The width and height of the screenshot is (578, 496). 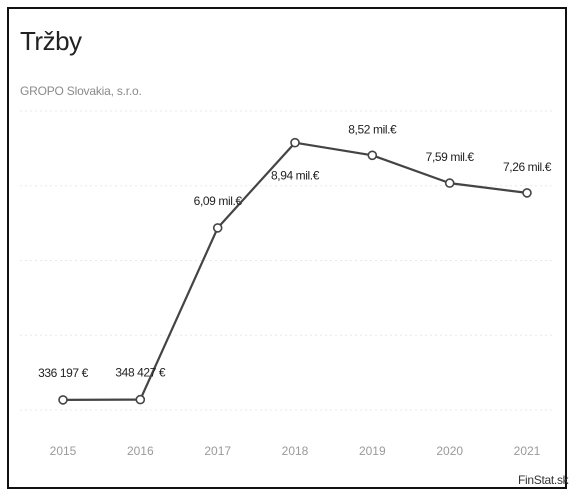 I want to click on source-credit: FinStat.sk, so click(x=543, y=480).